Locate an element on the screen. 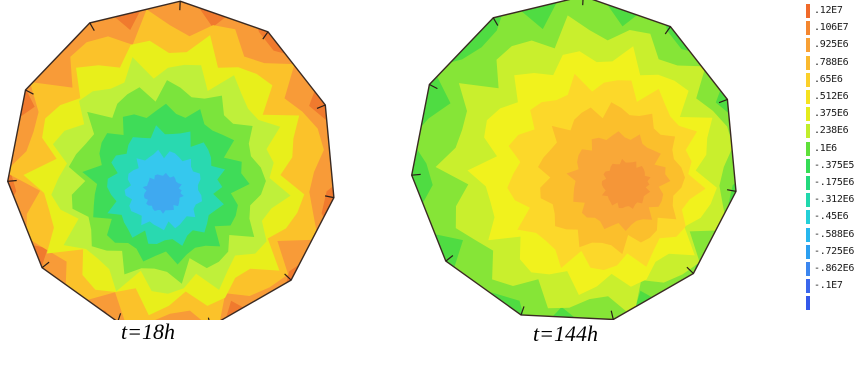  legend-label: .12E7 is located at coordinates (828, 10).